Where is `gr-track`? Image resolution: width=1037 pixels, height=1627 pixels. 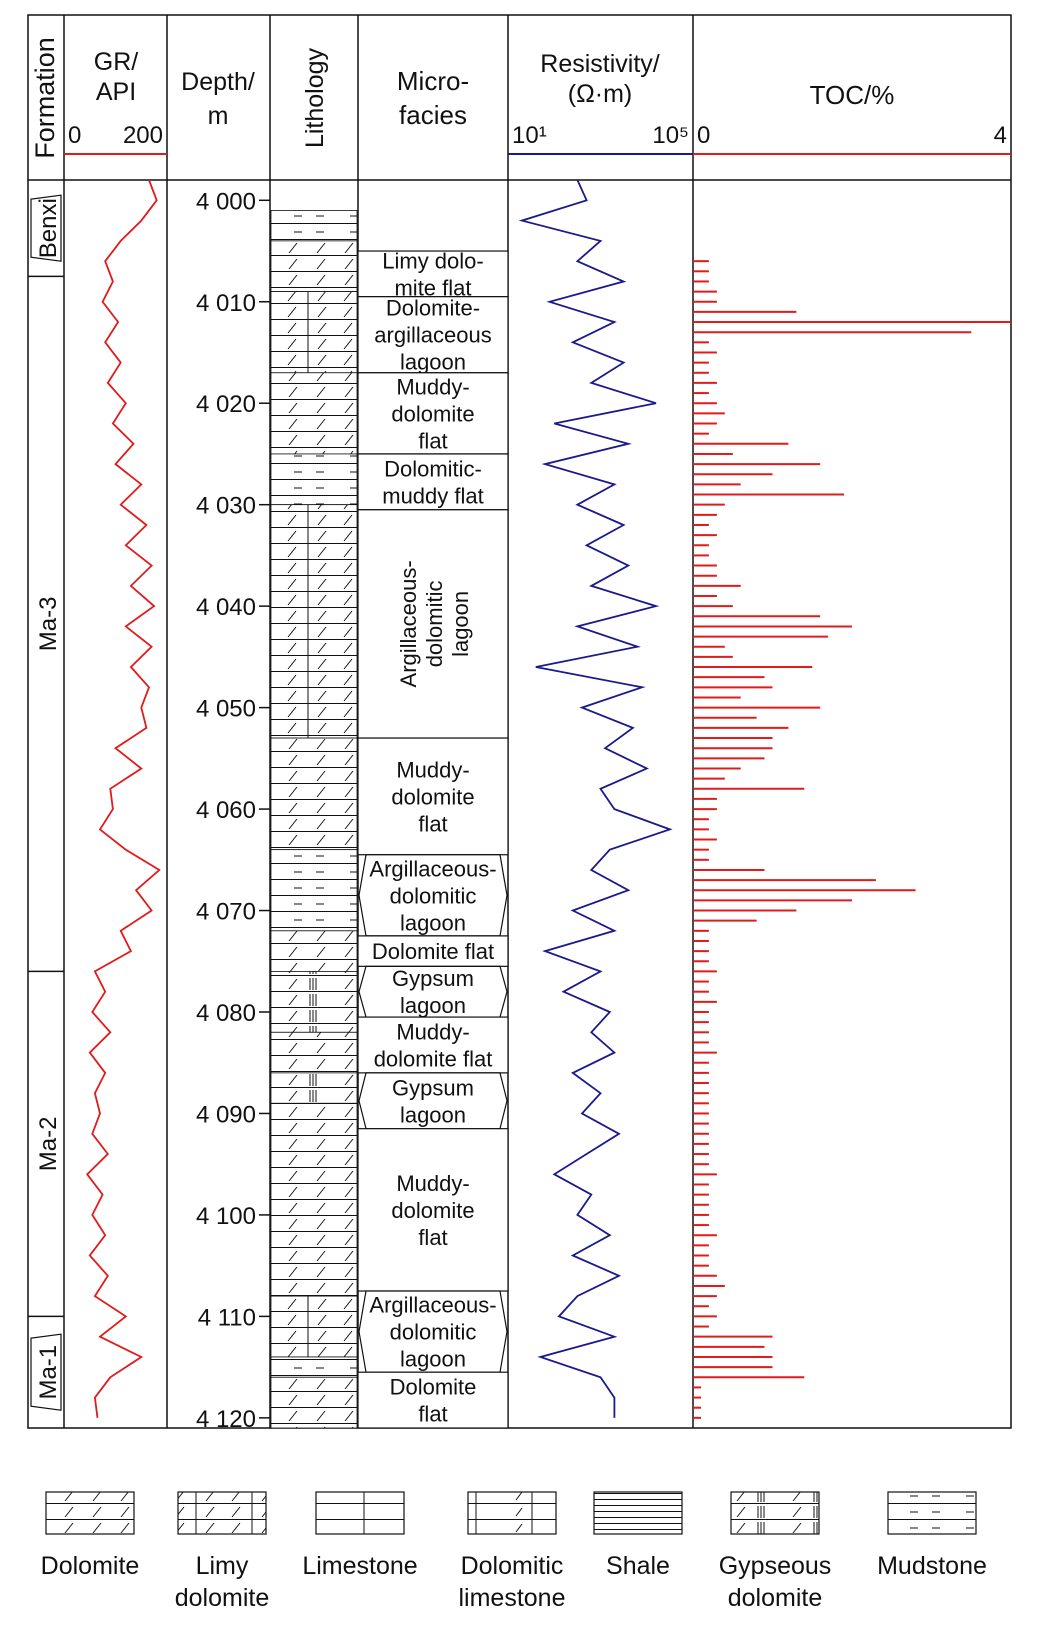 gr-track is located at coordinates (123, 799).